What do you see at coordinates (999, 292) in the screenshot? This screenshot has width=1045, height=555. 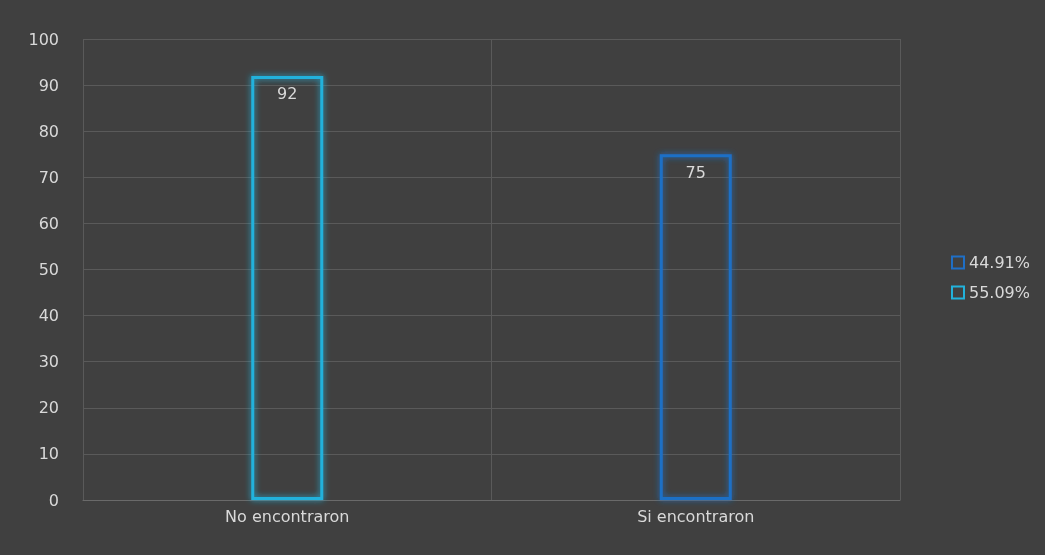 I see `legend-label: 55.09%` at bounding box center [999, 292].